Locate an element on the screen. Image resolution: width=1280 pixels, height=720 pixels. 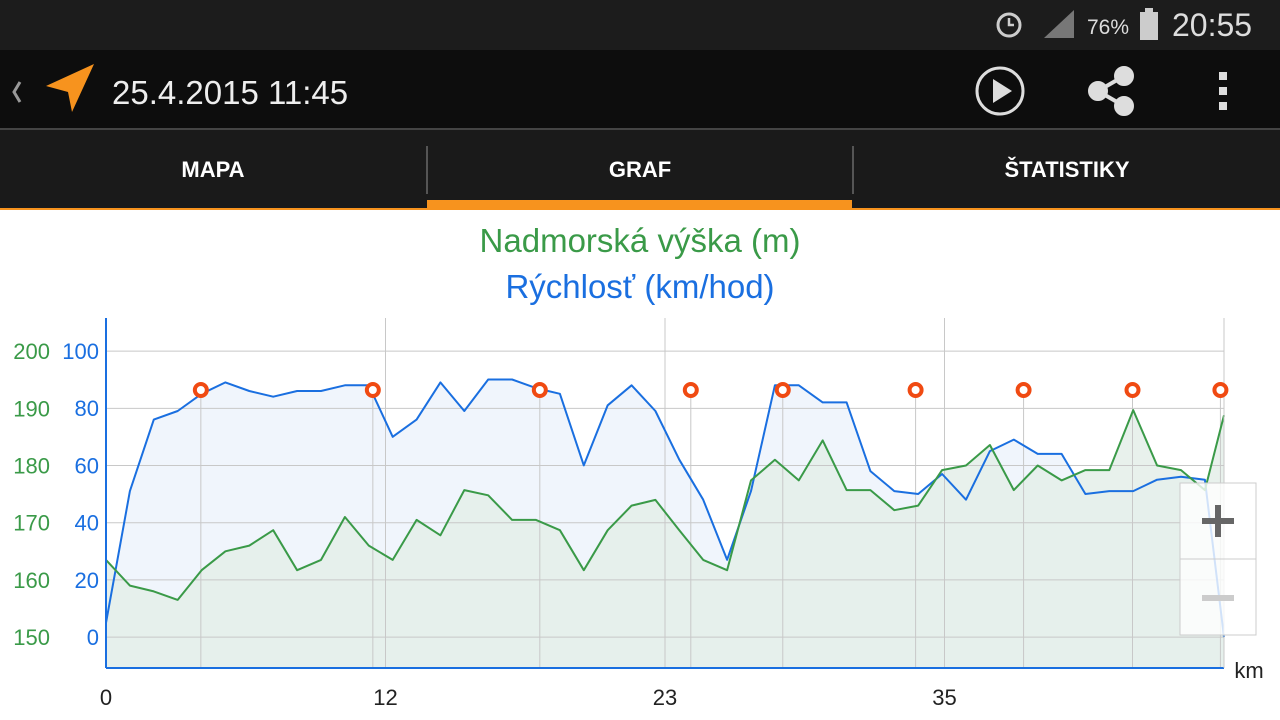
y-tick-label: 190 is located at coordinates (31, 408).